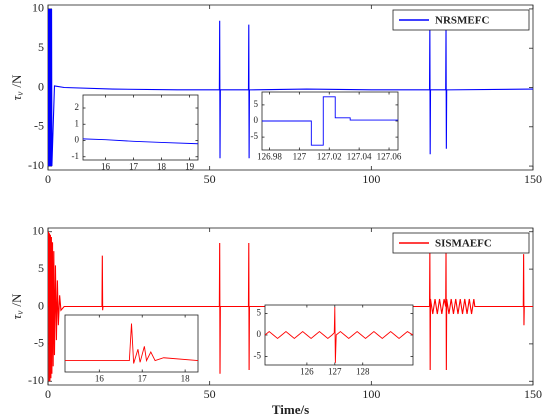 Image resolution: width=550 pixels, height=420 pixels. Describe the element at coordinates (77, 123) in the screenshot. I see `y-tick-label: 1` at that location.